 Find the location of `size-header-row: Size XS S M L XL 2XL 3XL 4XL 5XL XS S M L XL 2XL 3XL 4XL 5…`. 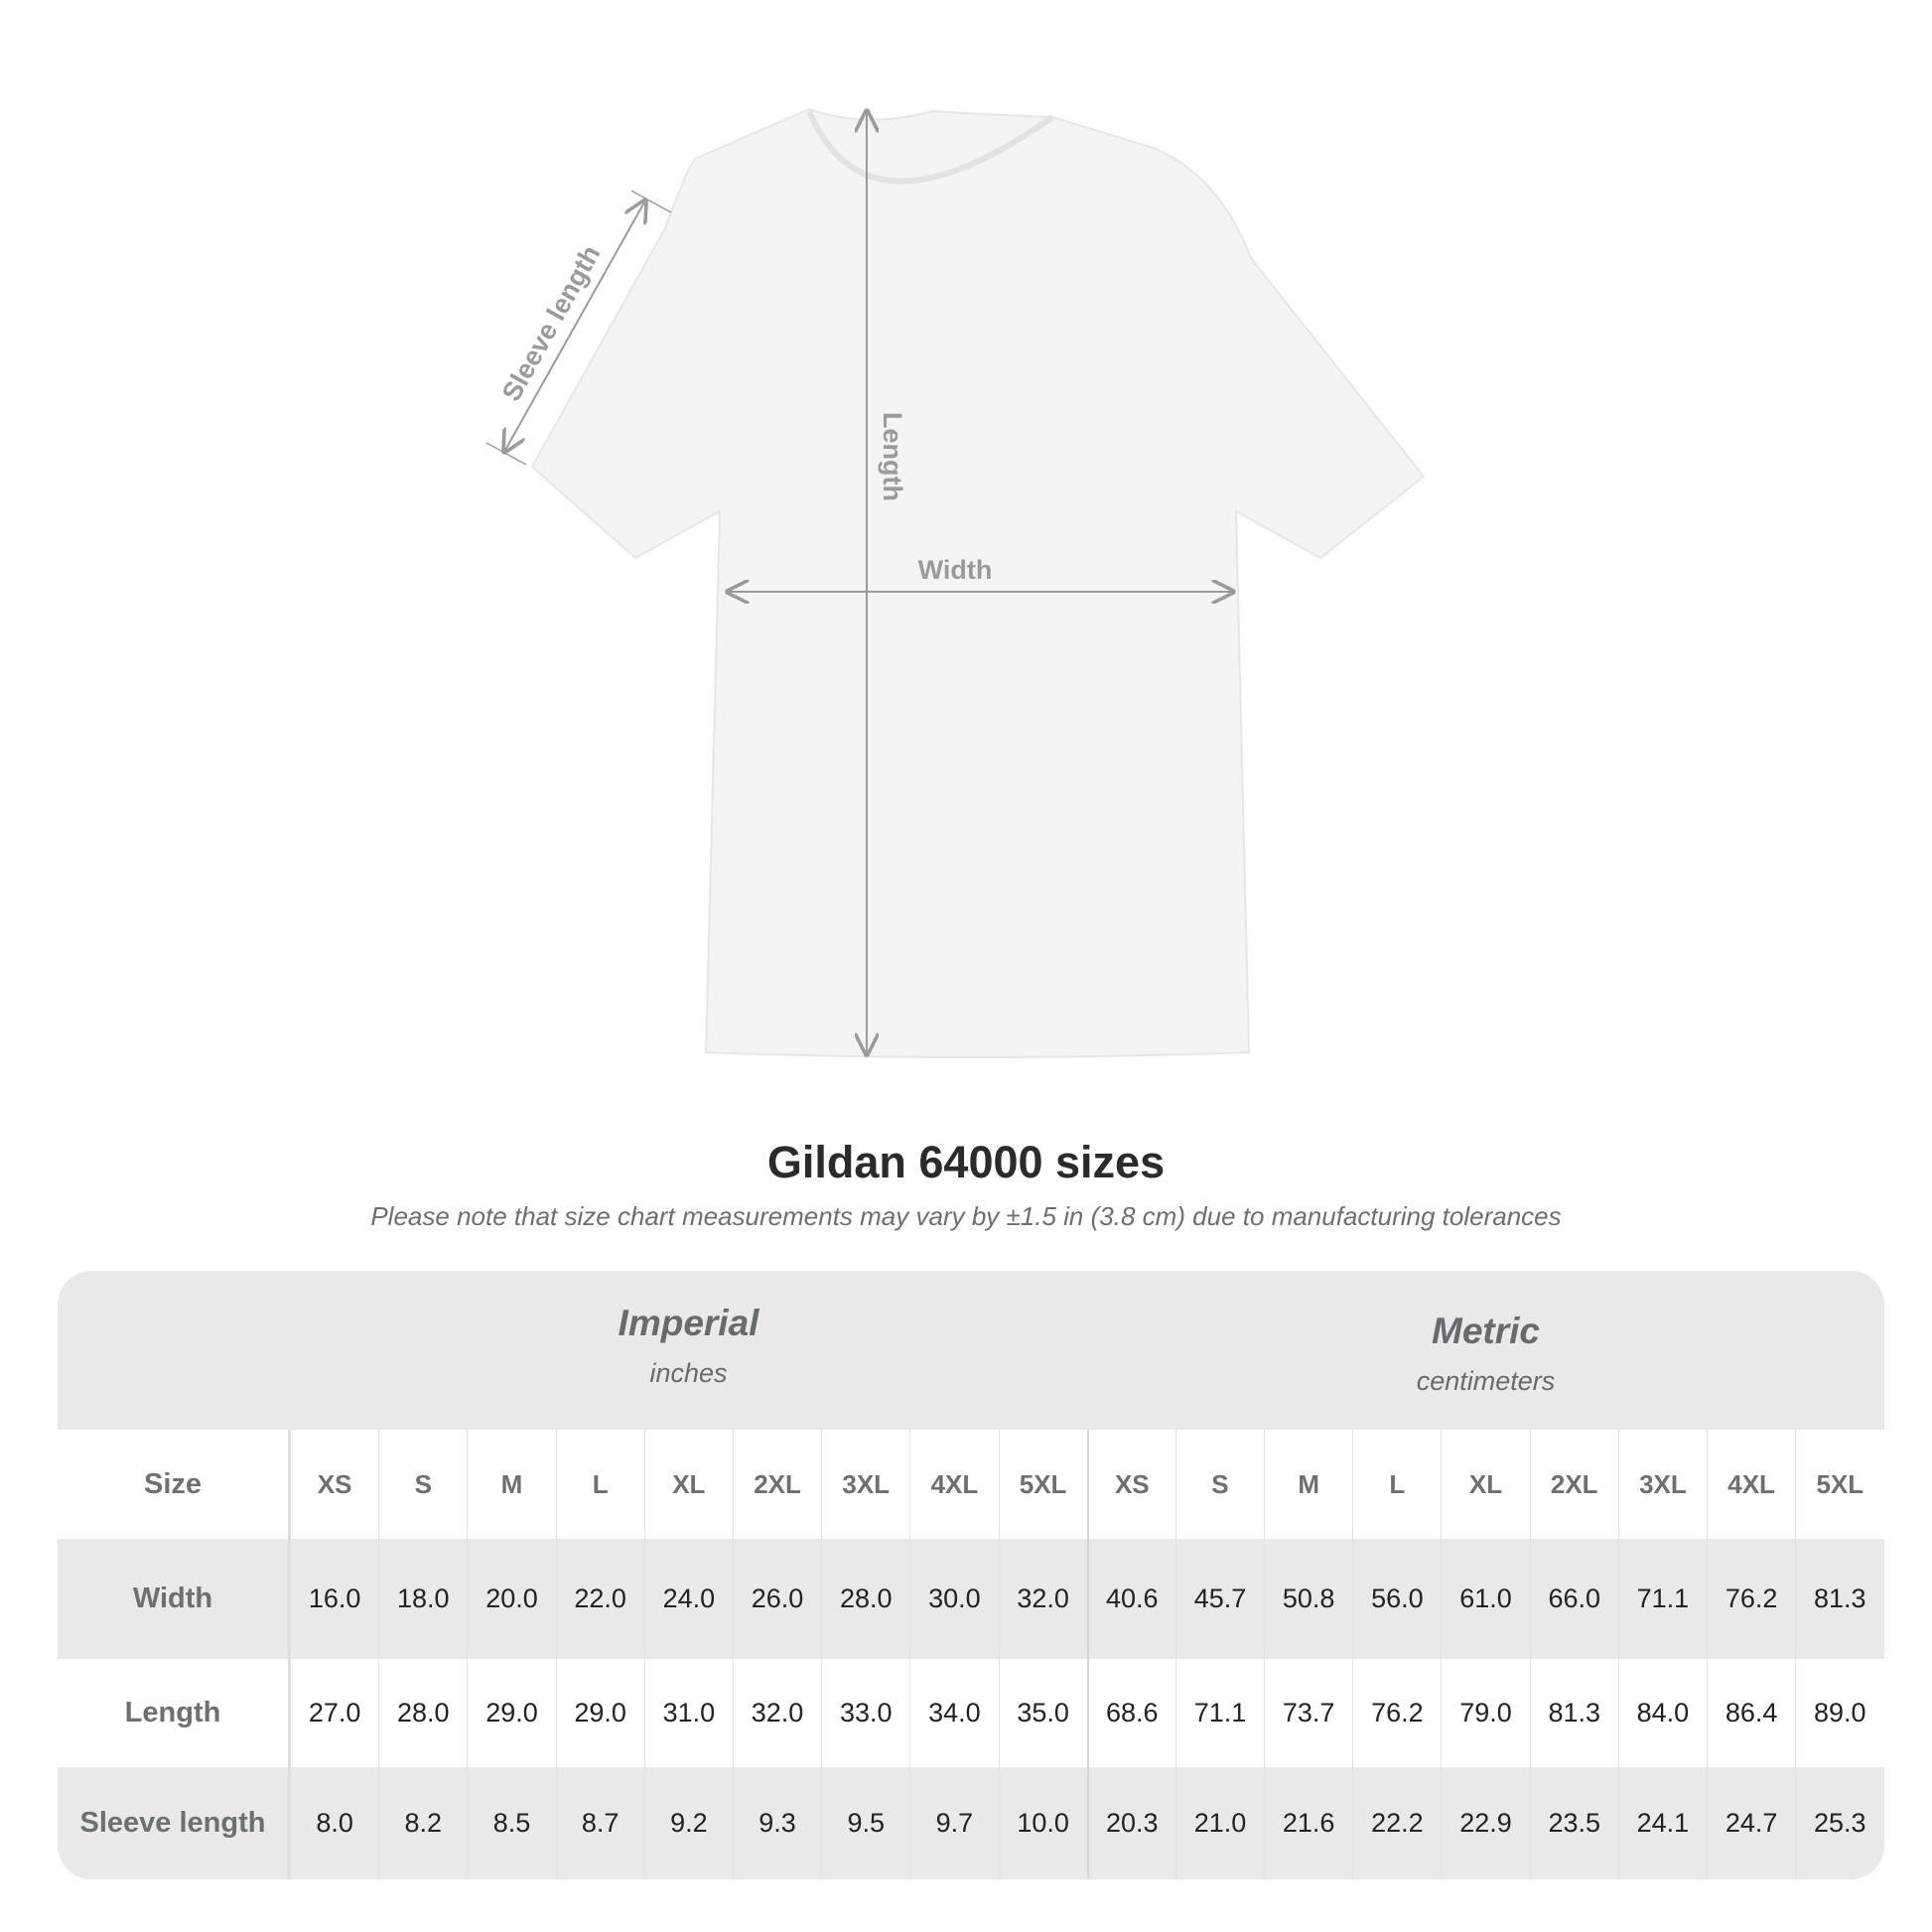

size-header-row: Size XS S M L XL 2XL 3XL 4XL 5XL XS S M L XL 2XL 3XL 4XL 5… is located at coordinates (971, 1485).